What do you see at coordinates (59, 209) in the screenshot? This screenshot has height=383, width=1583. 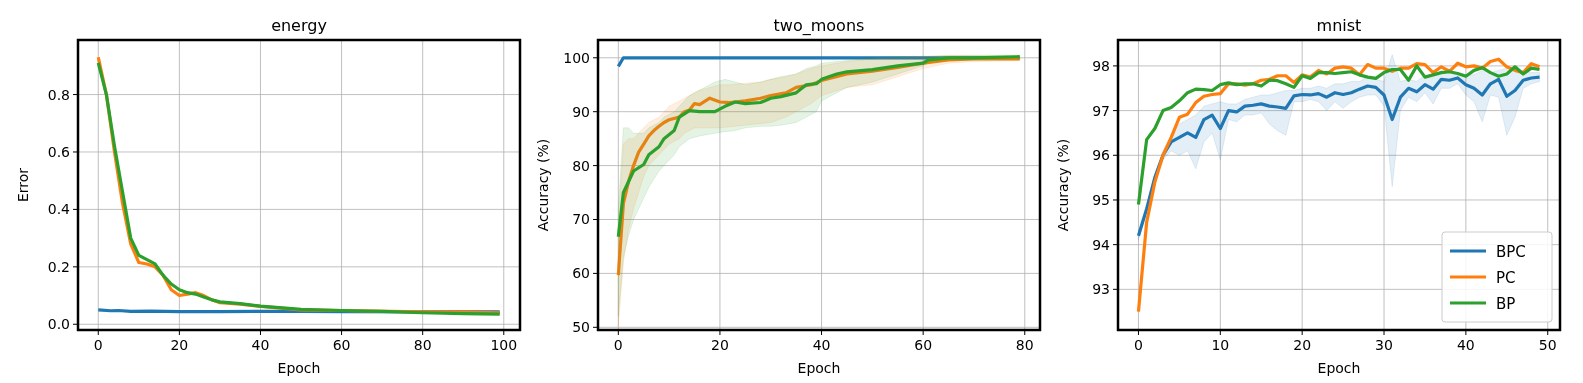 I see `y-tick-label: 0.4` at bounding box center [59, 209].